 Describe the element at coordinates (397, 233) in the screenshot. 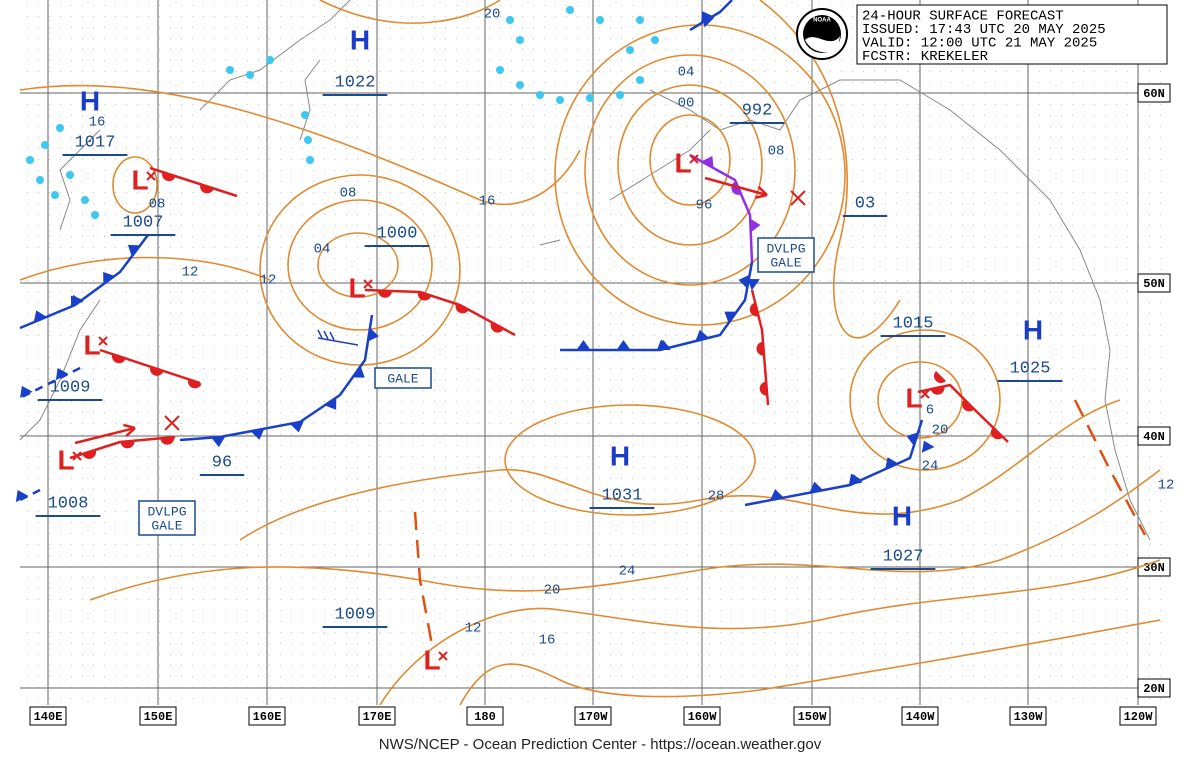

I see `pressure-label: 1000` at that location.